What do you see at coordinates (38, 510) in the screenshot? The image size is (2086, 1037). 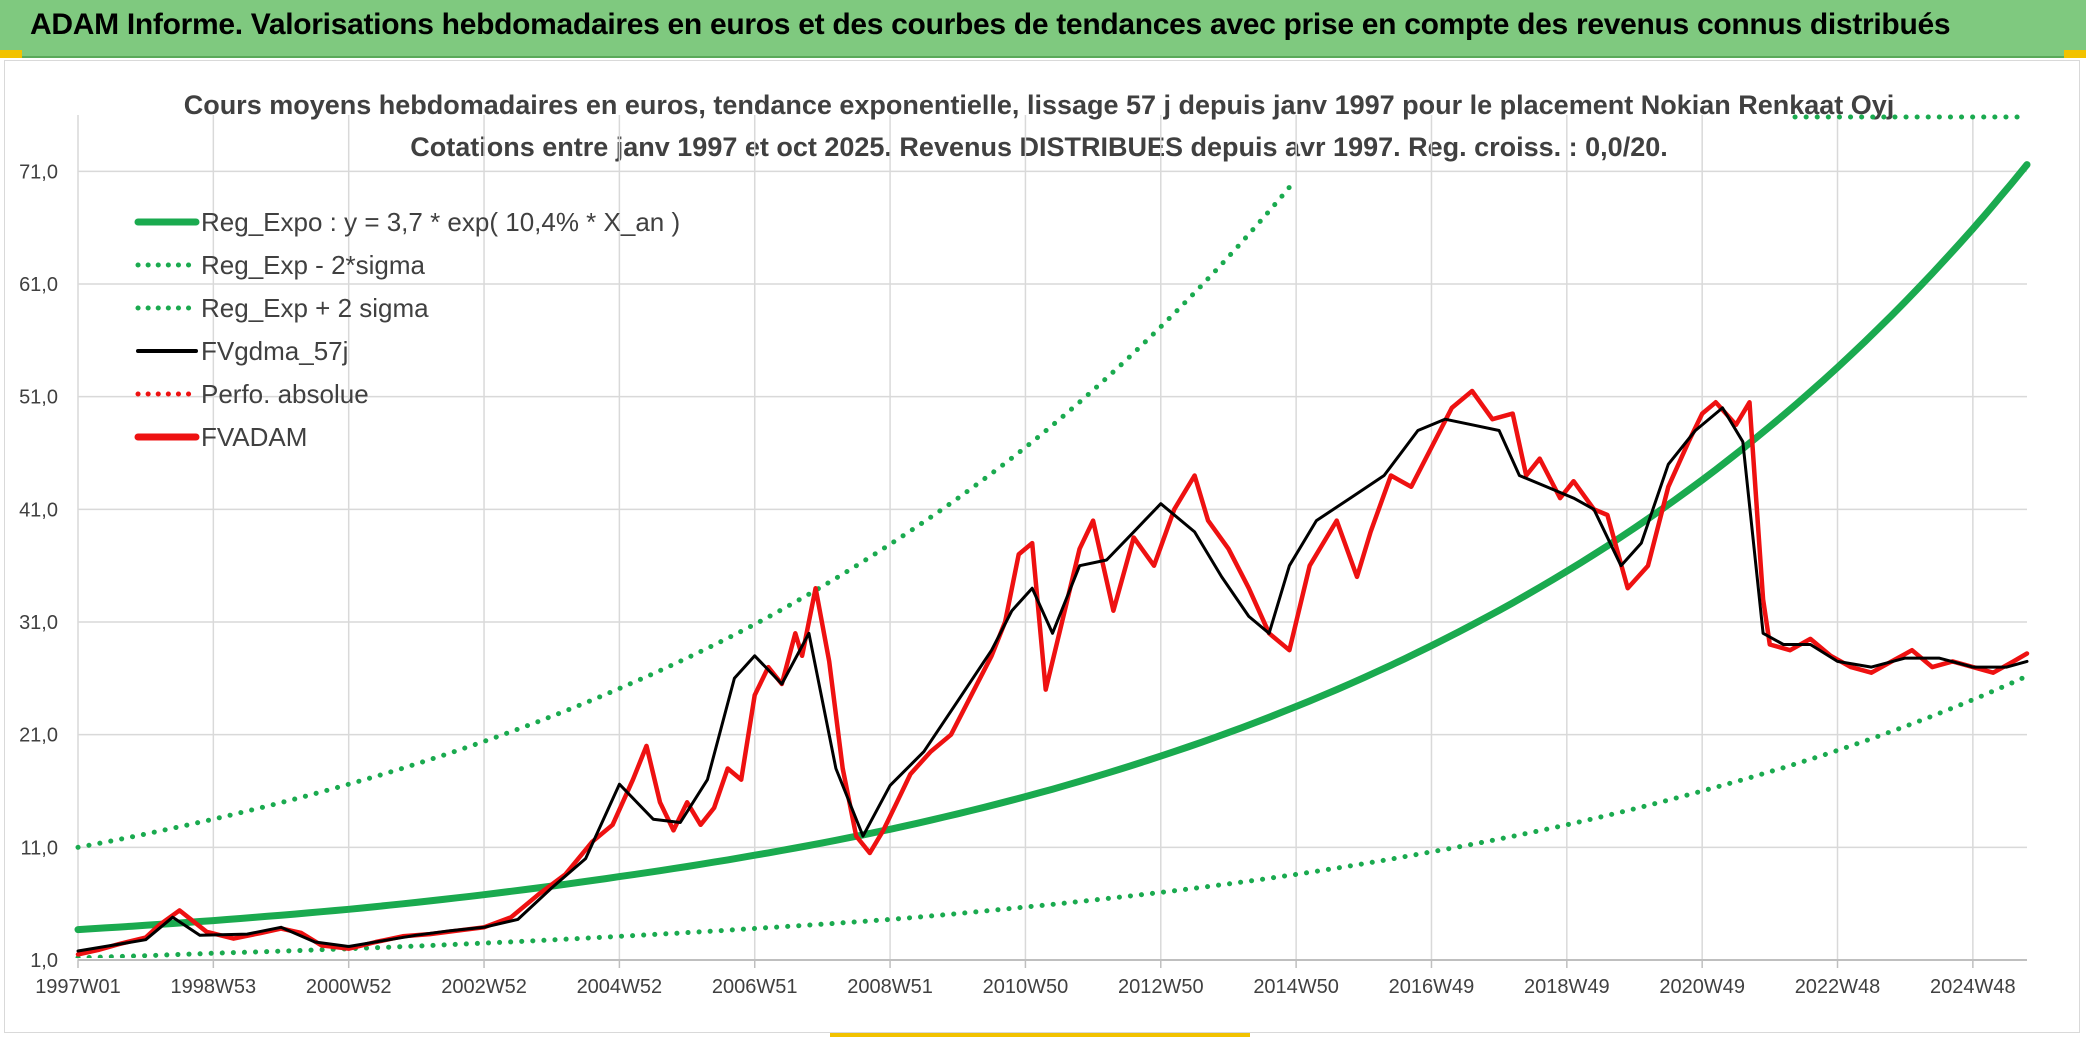 I see `y-tick-label: 41,0` at bounding box center [38, 510].